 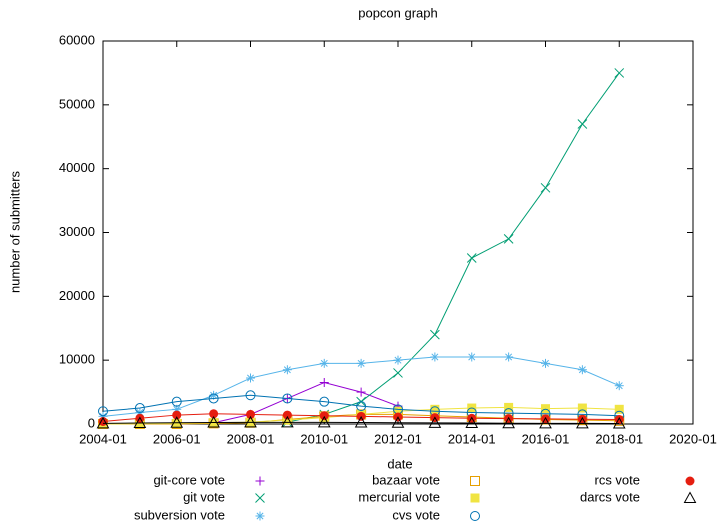 I want to click on legend-label: bazaar vote, so click(x=406, y=479).